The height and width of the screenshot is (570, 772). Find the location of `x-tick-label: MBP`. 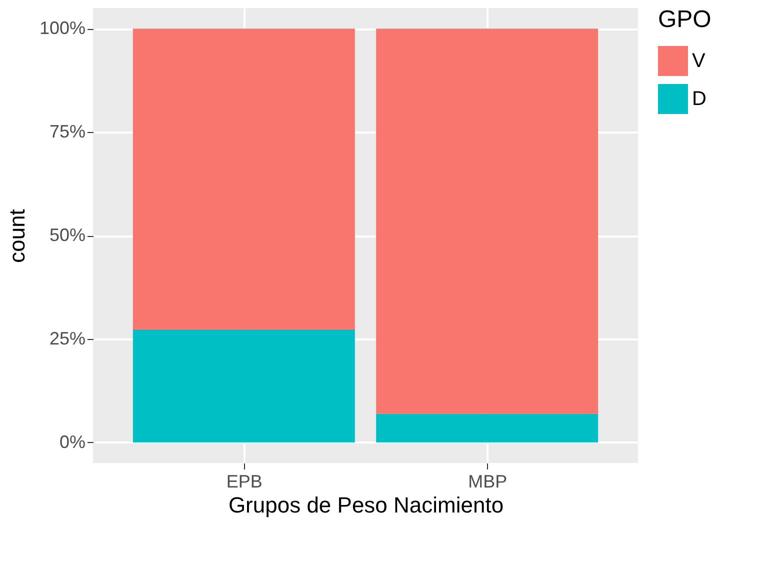

x-tick-label: MBP is located at coordinates (488, 482).